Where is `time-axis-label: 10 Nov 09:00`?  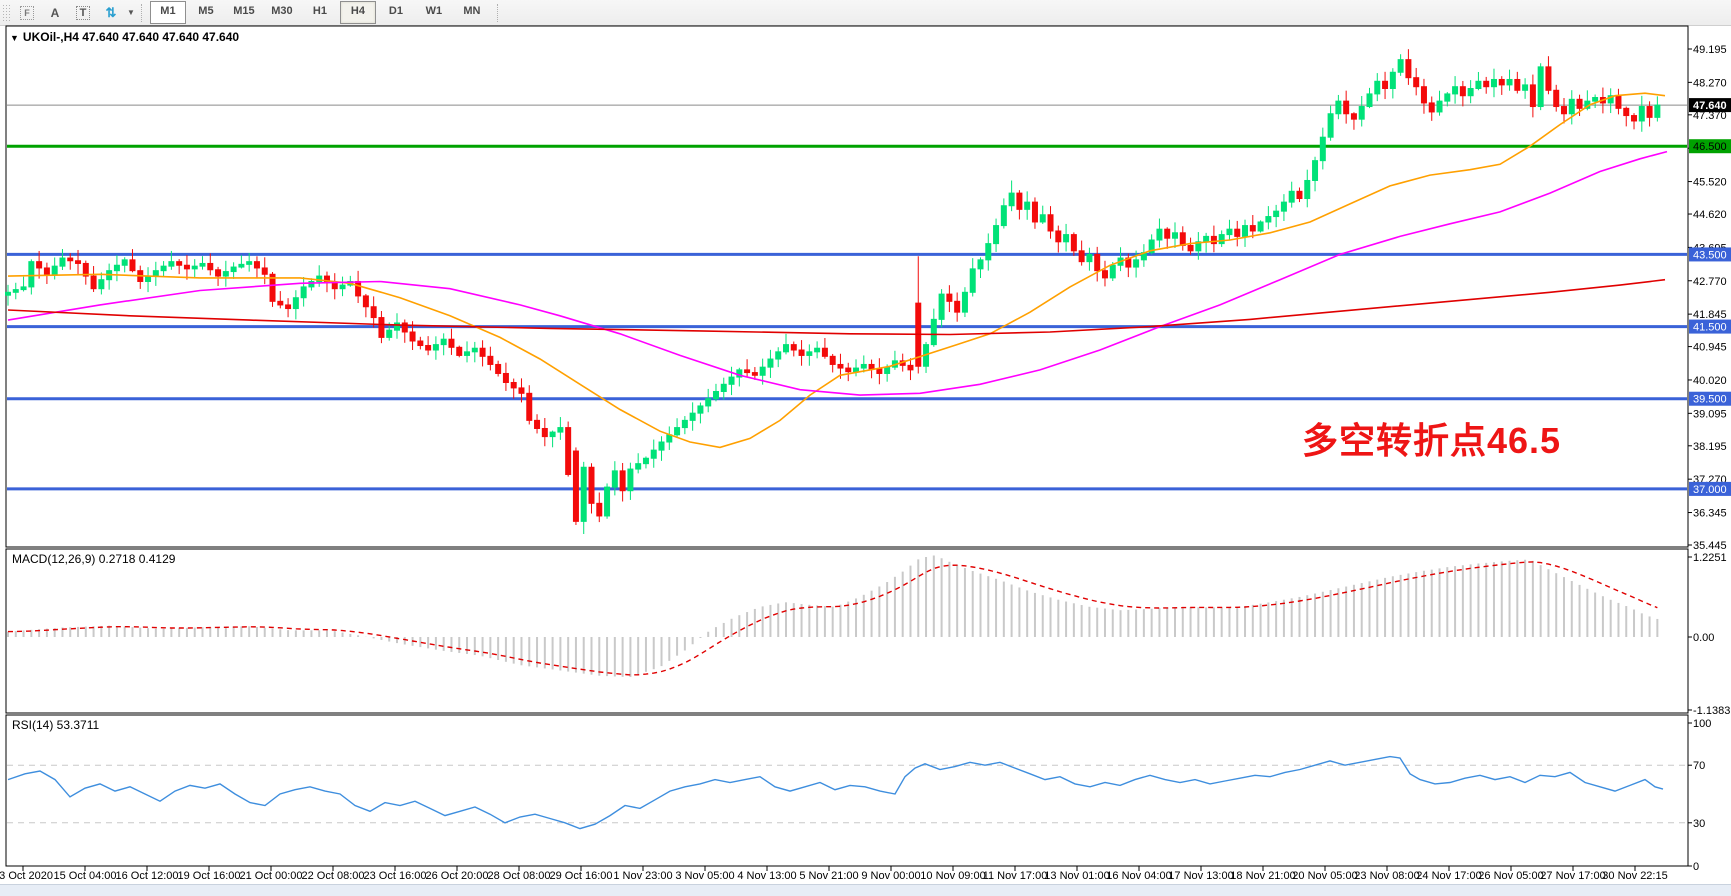 time-axis-label: 10 Nov 09:00 is located at coordinates (952, 876).